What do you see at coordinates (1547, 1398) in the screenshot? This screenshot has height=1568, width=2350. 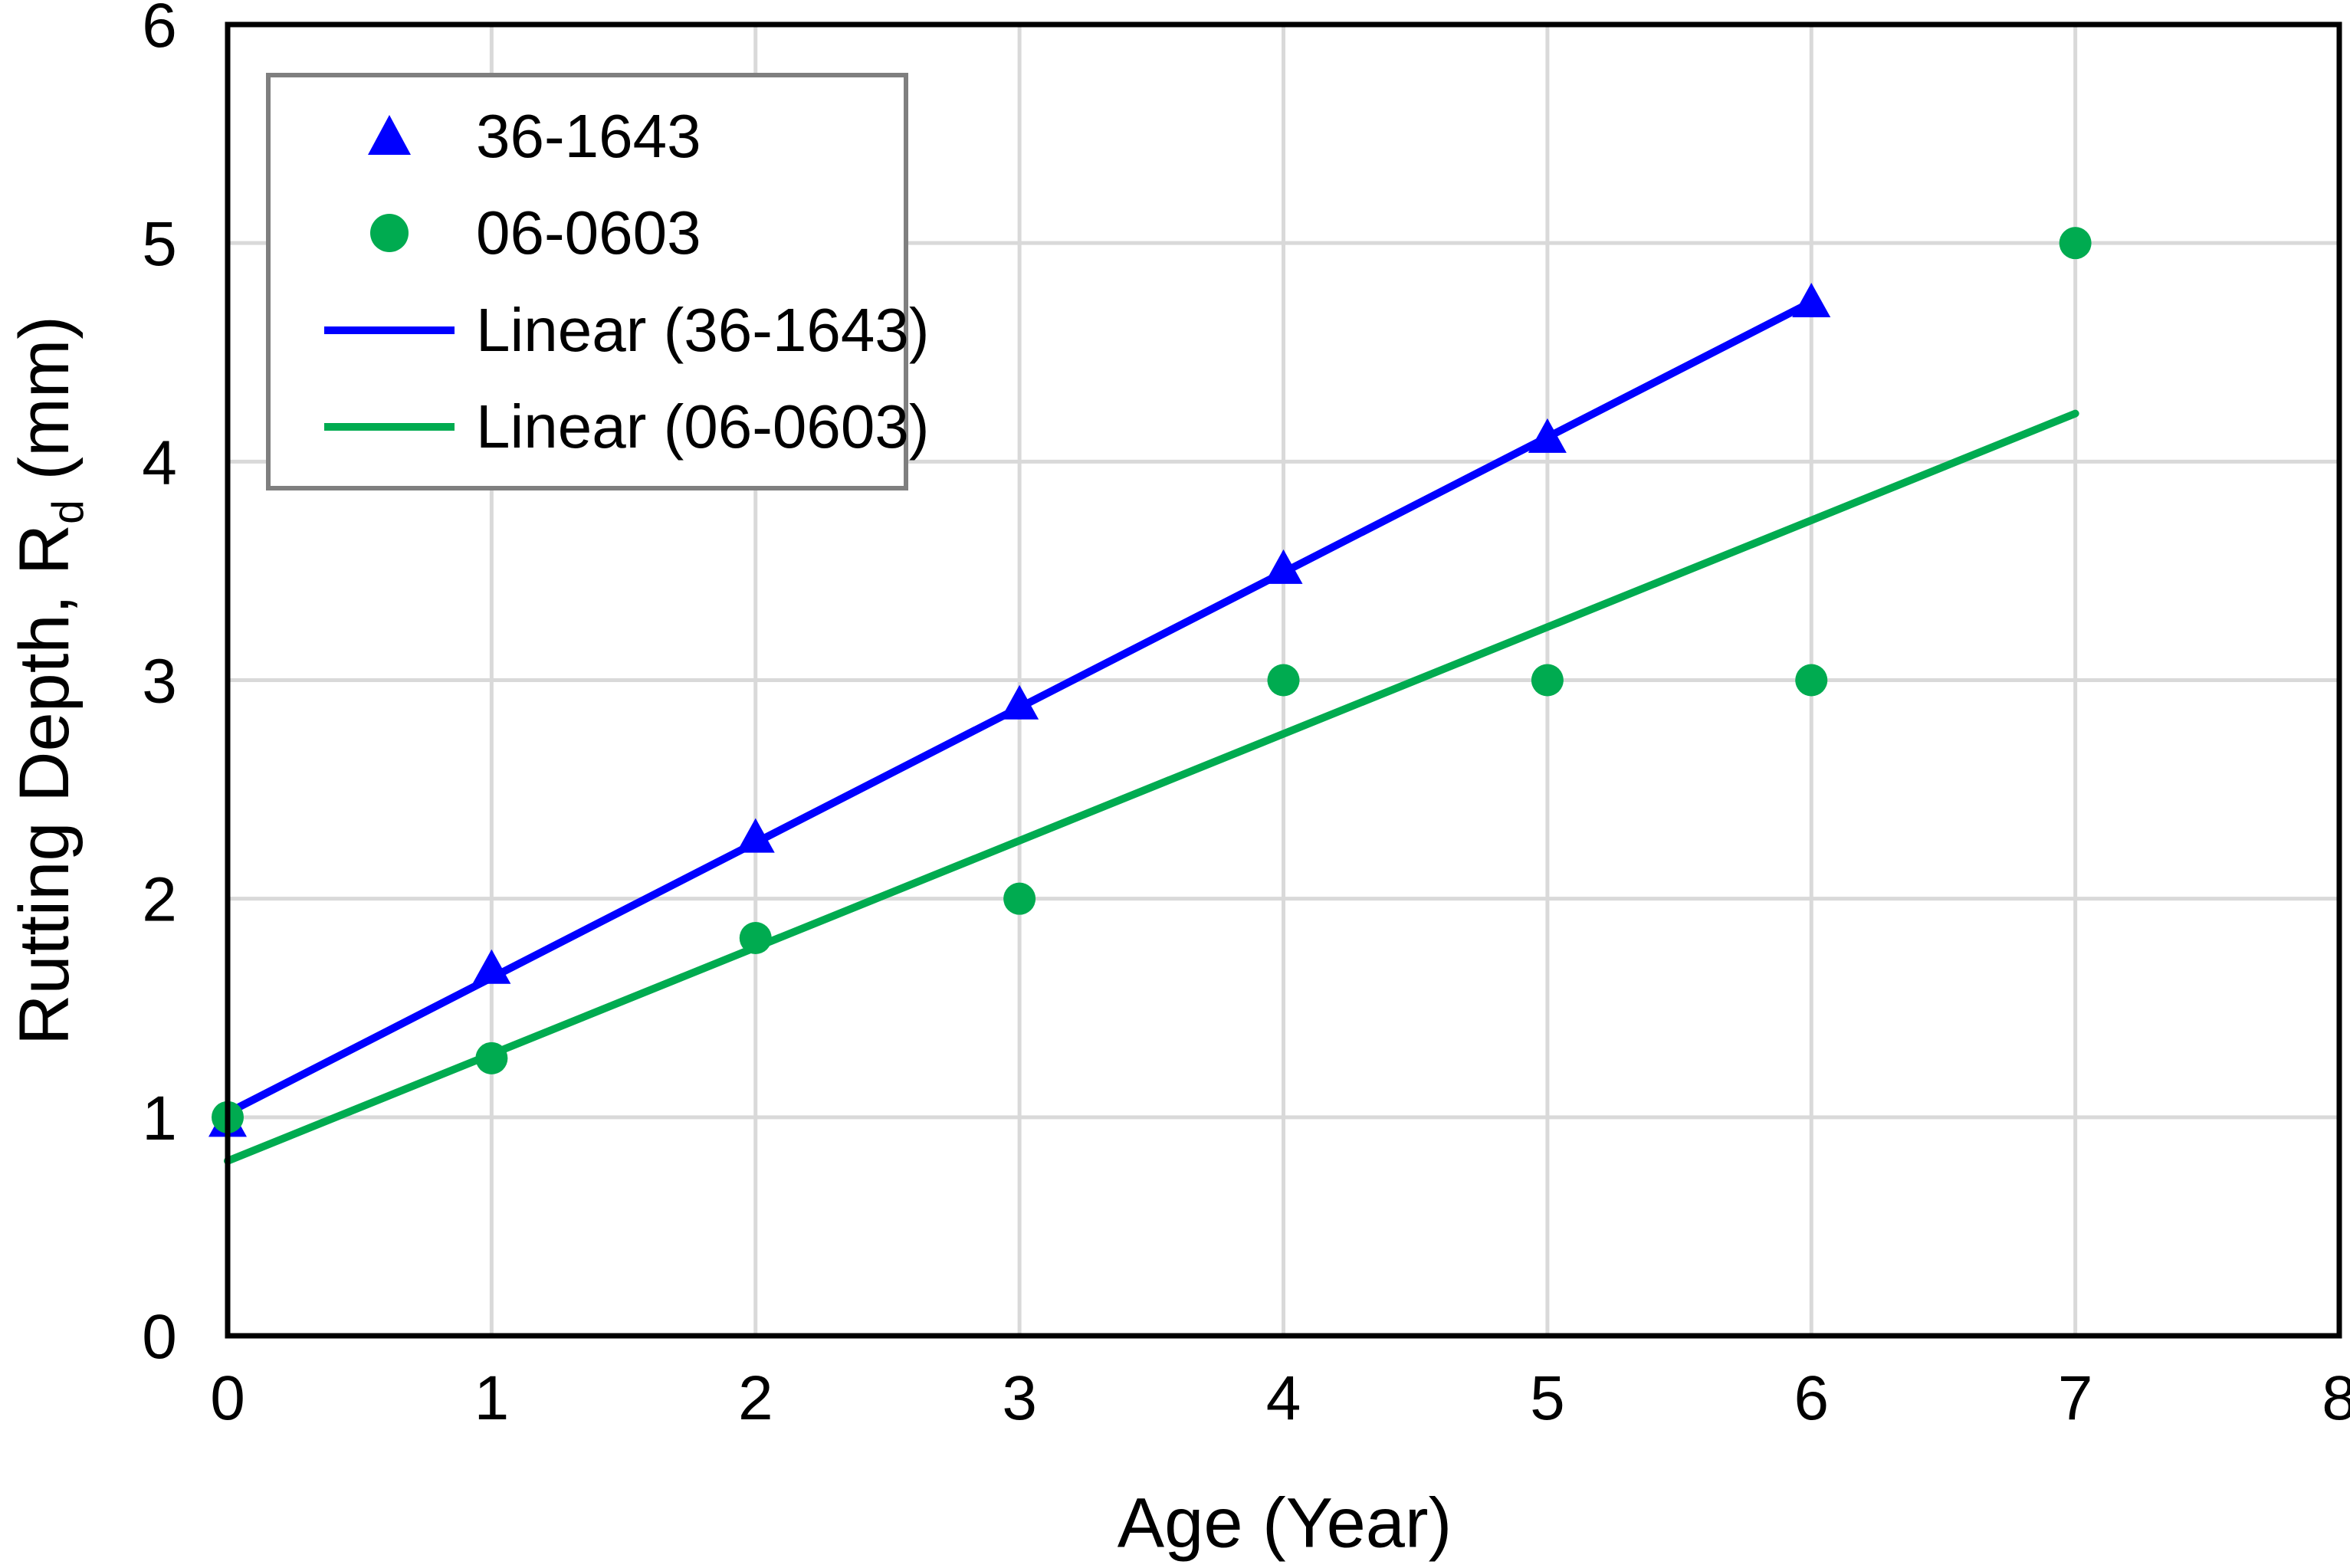 I see `x-tick-label: 5` at bounding box center [1547, 1398].